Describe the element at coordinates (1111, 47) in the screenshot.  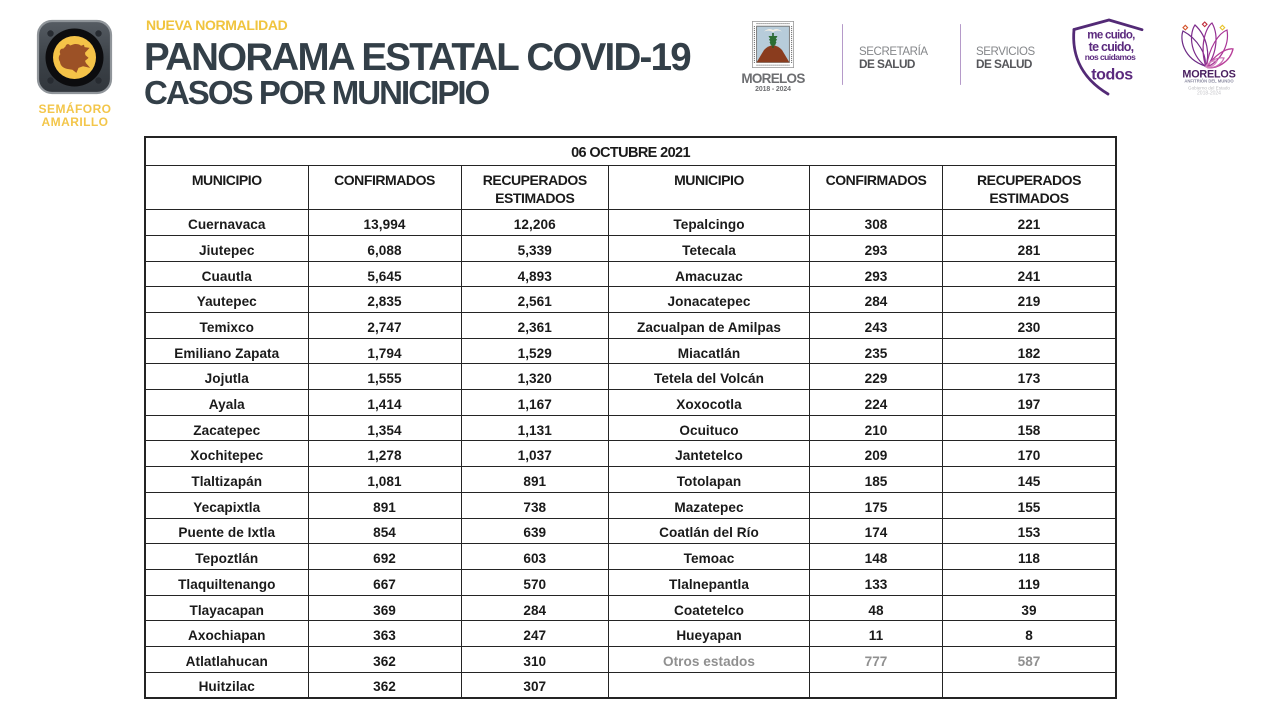
I see `svg-text: te cuido,` at that location.